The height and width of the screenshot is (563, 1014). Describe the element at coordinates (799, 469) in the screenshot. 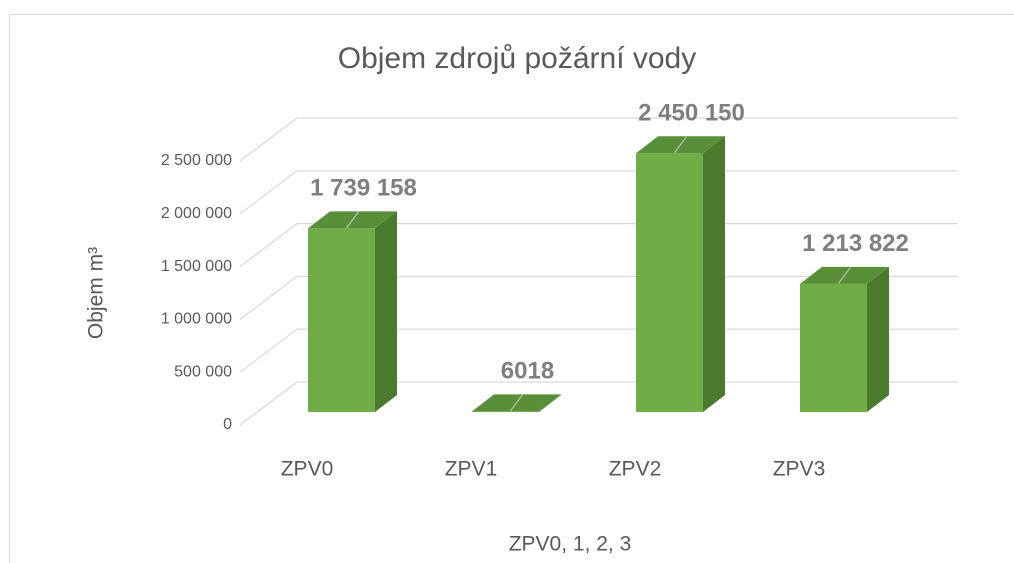

I see `x-tick-label: ZPV3` at that location.